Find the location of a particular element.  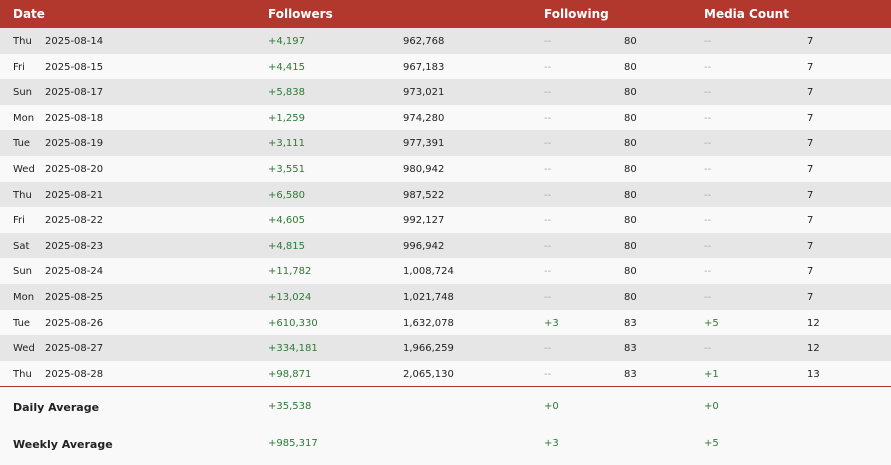

cell-followers-change: +4,197 is located at coordinates (287, 41).